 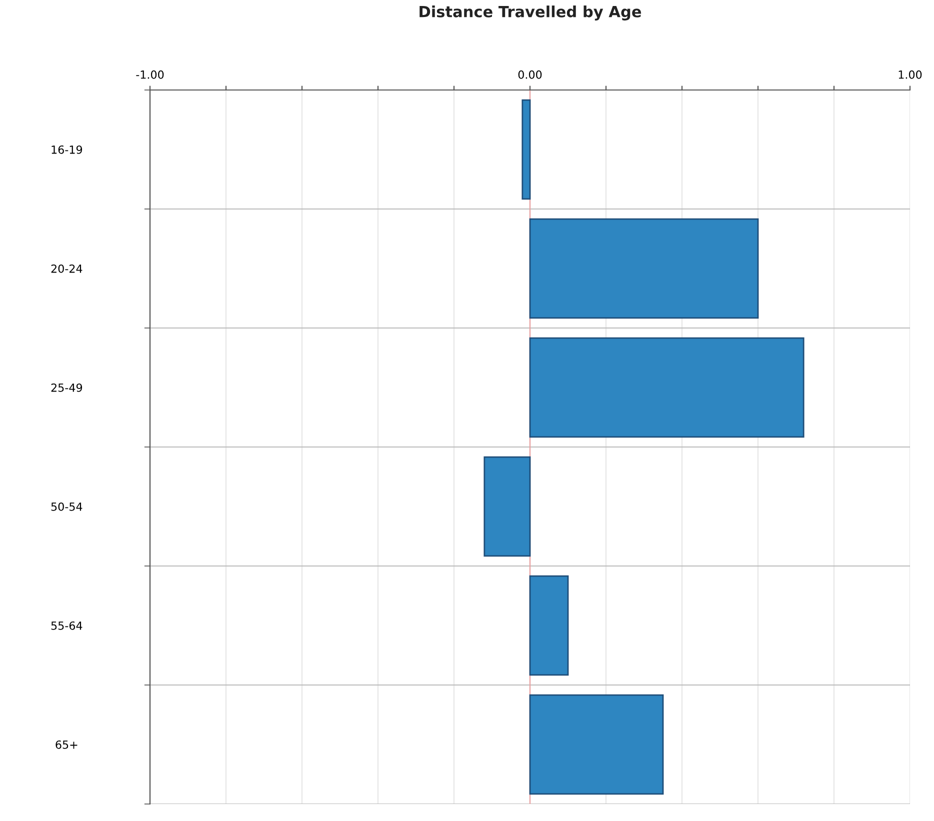 I want to click on x-tick-label: 0.00, so click(x=530, y=74).